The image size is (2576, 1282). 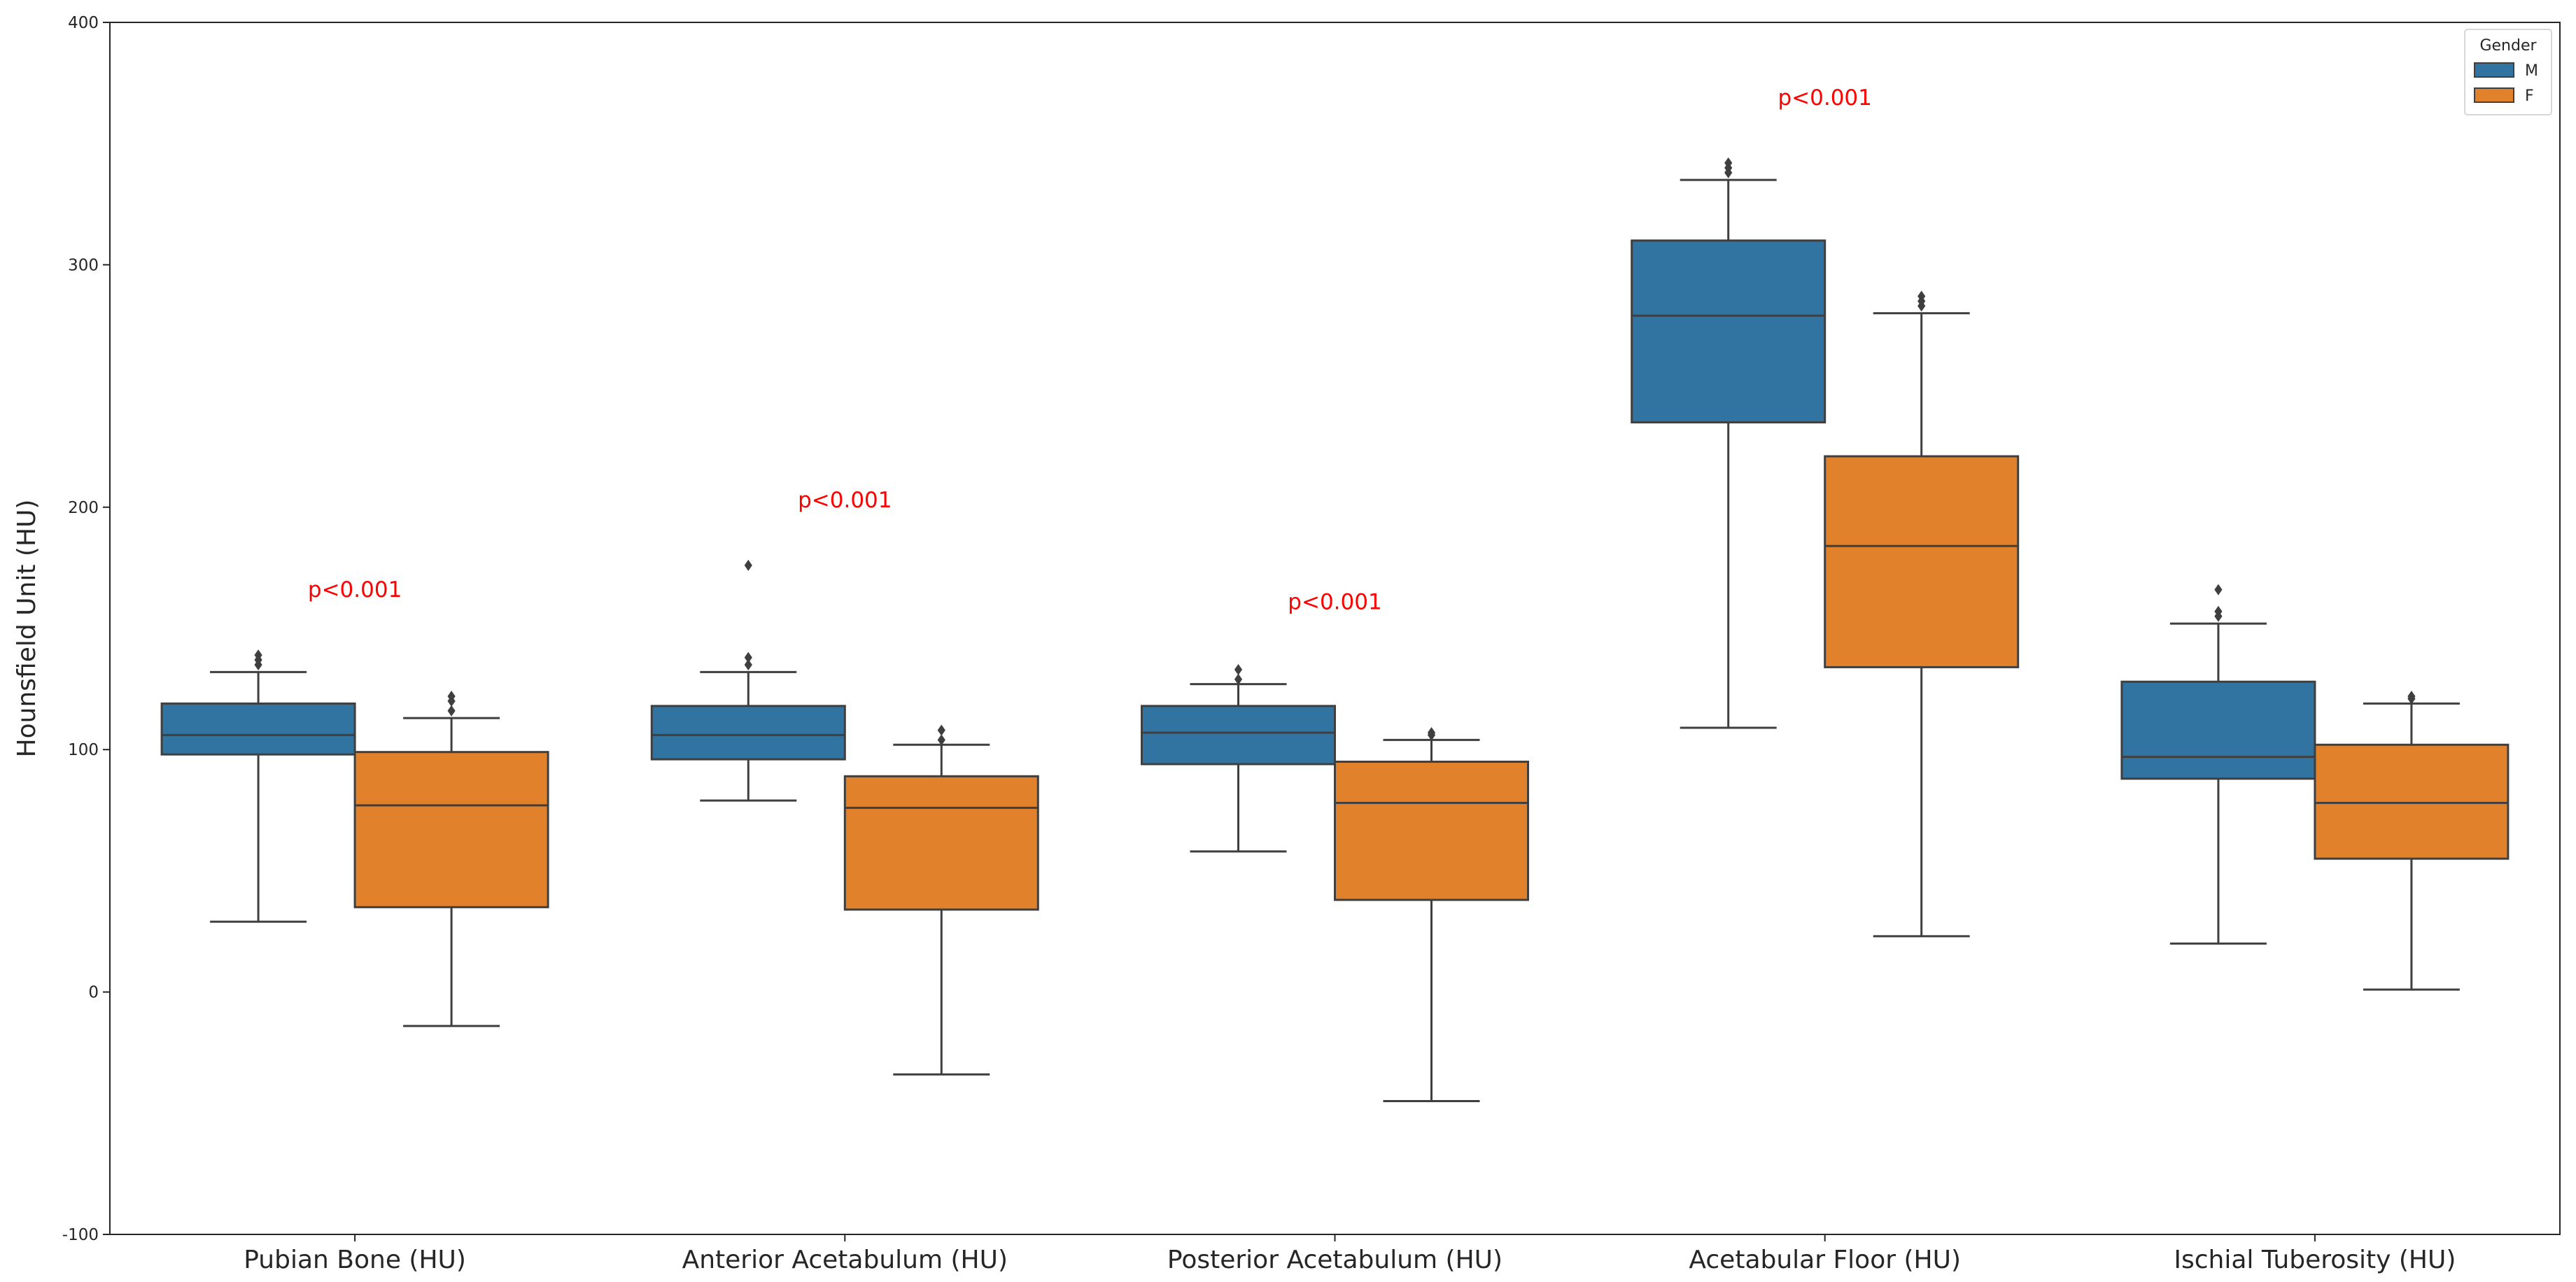 What do you see at coordinates (83, 265) in the screenshot?
I see `y-tick-label: 300` at bounding box center [83, 265].